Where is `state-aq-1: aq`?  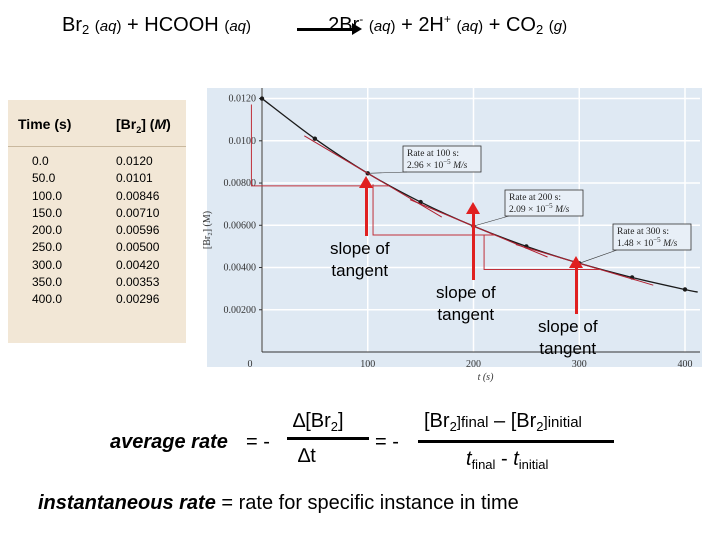 state-aq-1: aq is located at coordinates (108, 26).